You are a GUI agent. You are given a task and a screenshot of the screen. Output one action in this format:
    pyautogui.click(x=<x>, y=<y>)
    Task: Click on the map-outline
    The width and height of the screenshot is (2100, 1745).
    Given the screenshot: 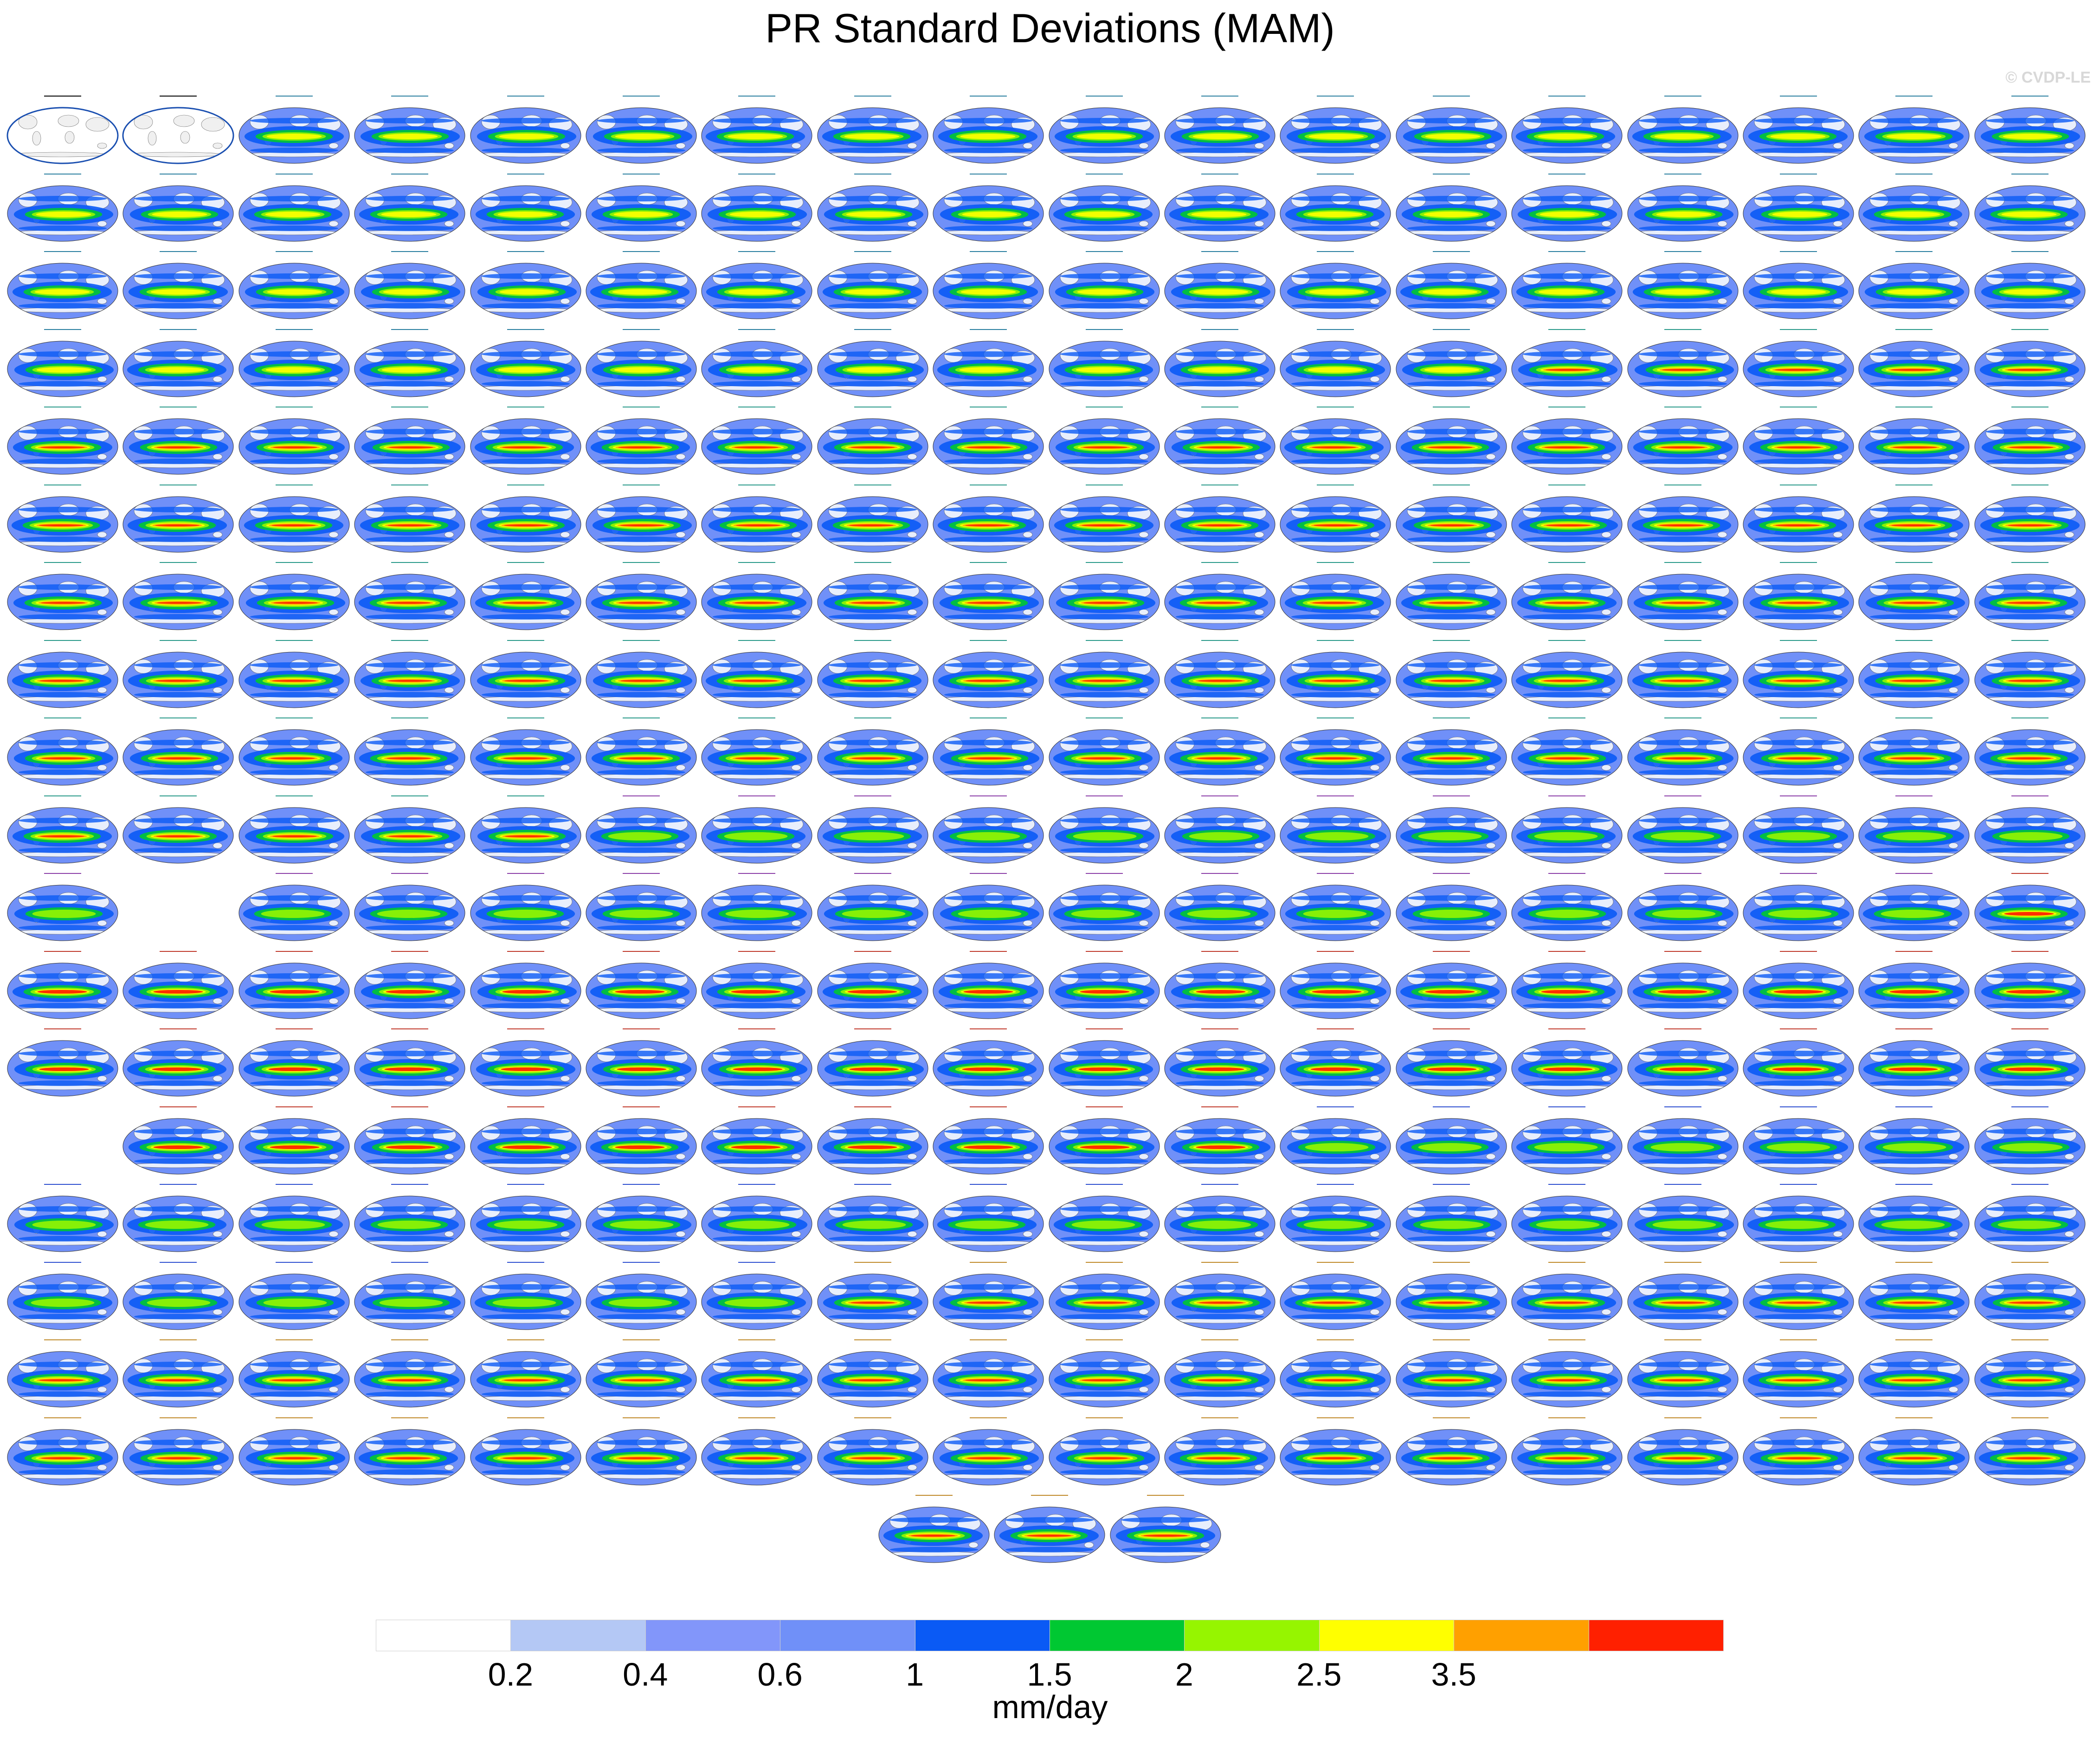 What is the action you would take?
    pyautogui.click(x=1335, y=136)
    